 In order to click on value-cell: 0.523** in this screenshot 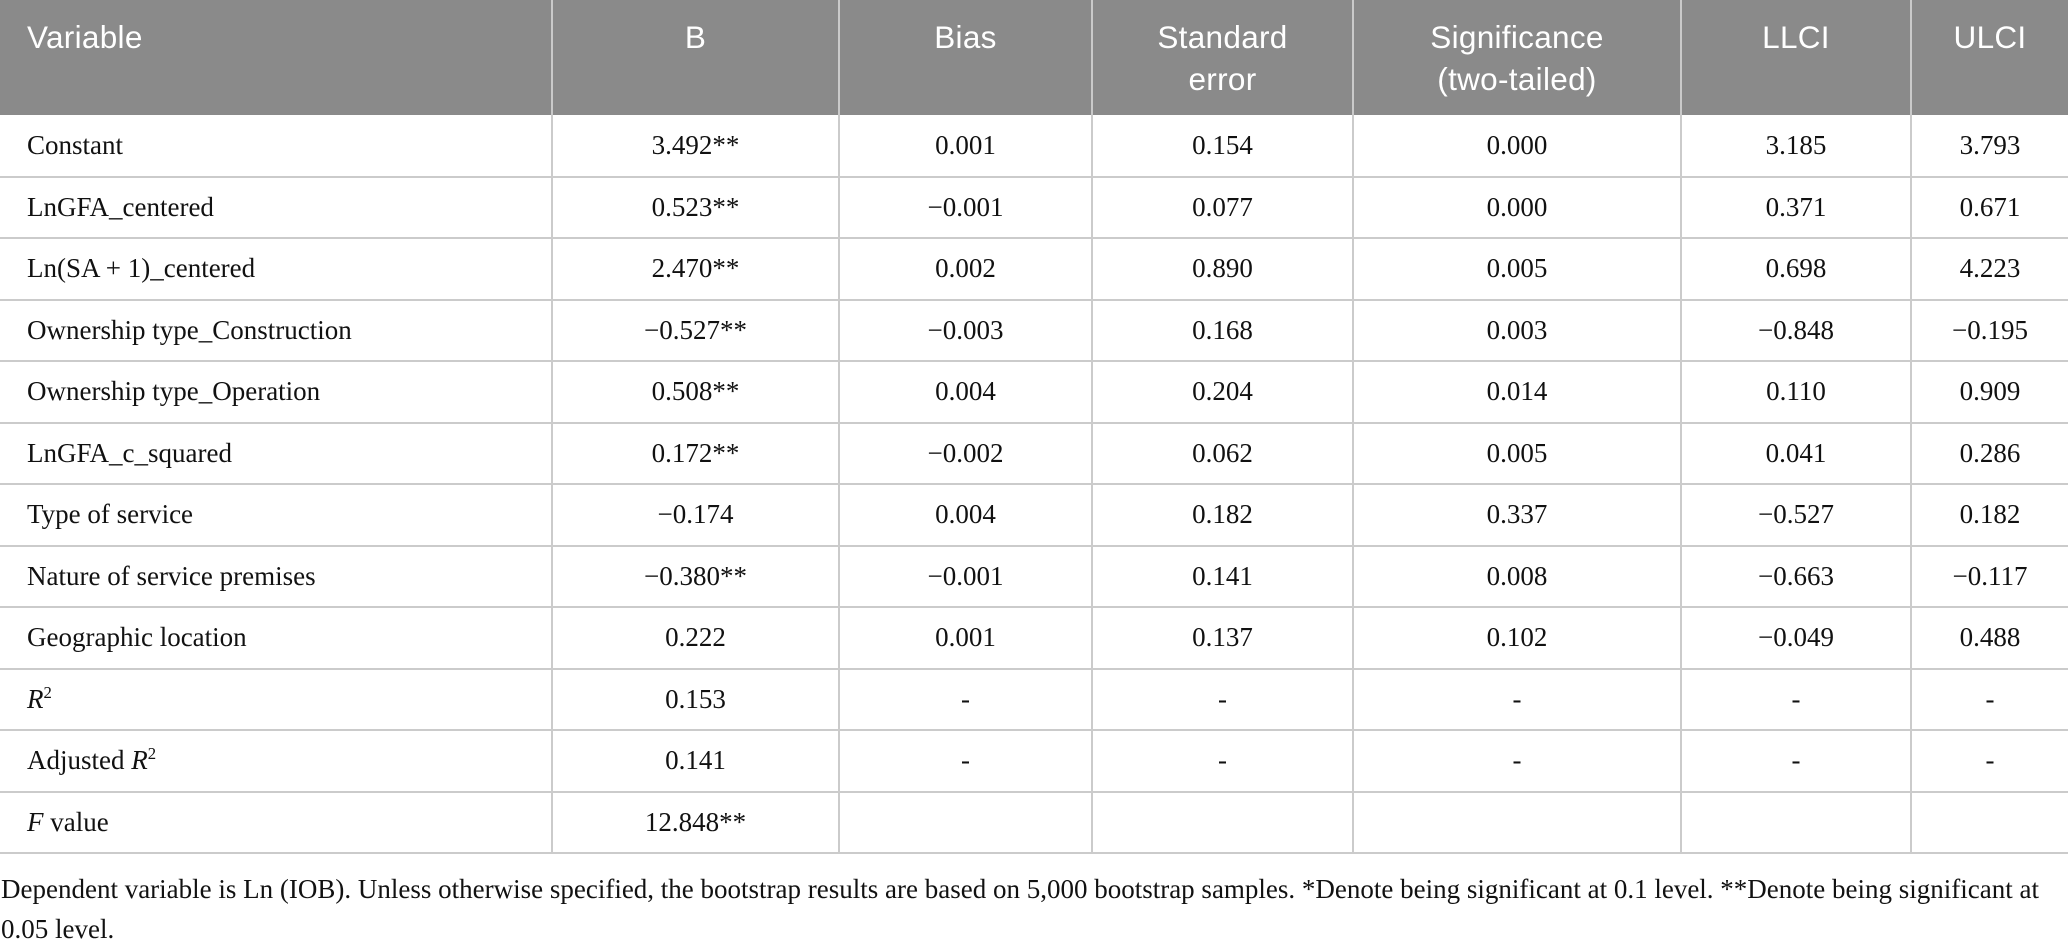, I will do `click(695, 206)`.